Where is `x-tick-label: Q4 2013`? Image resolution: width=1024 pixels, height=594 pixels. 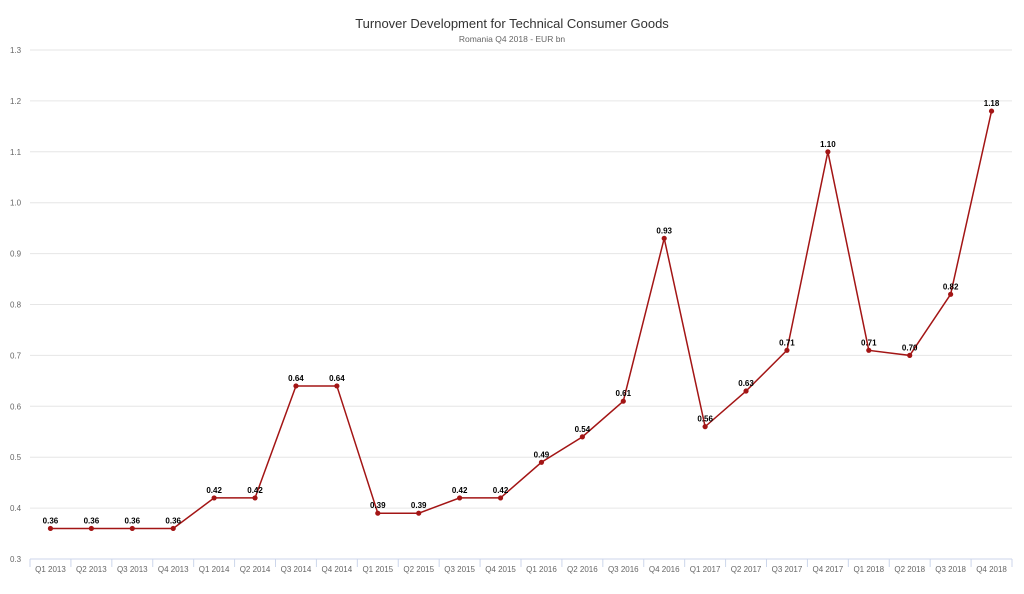
x-tick-label: Q4 2013 is located at coordinates (173, 569).